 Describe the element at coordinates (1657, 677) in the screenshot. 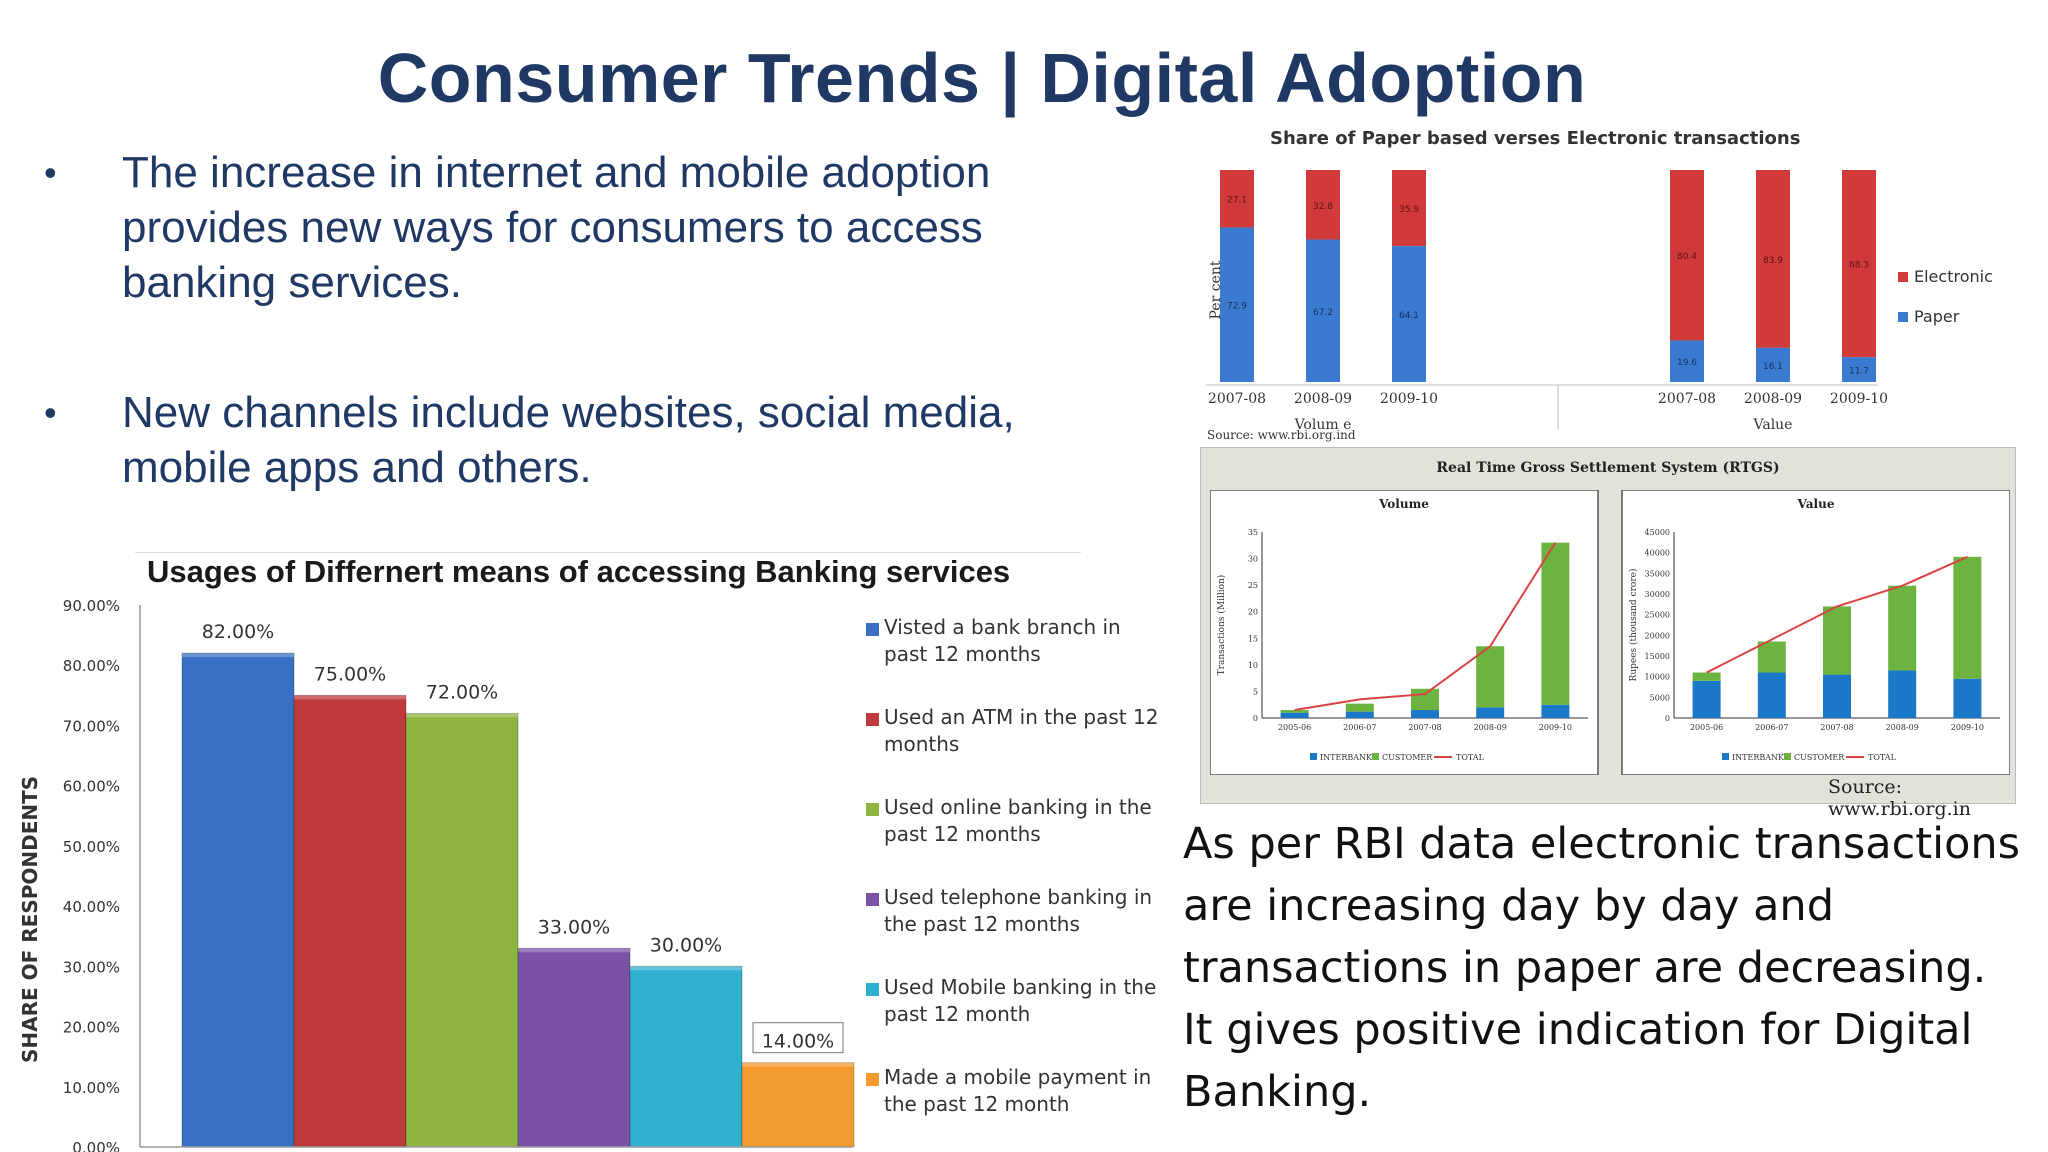

I see `y-tick-label: 10000` at that location.